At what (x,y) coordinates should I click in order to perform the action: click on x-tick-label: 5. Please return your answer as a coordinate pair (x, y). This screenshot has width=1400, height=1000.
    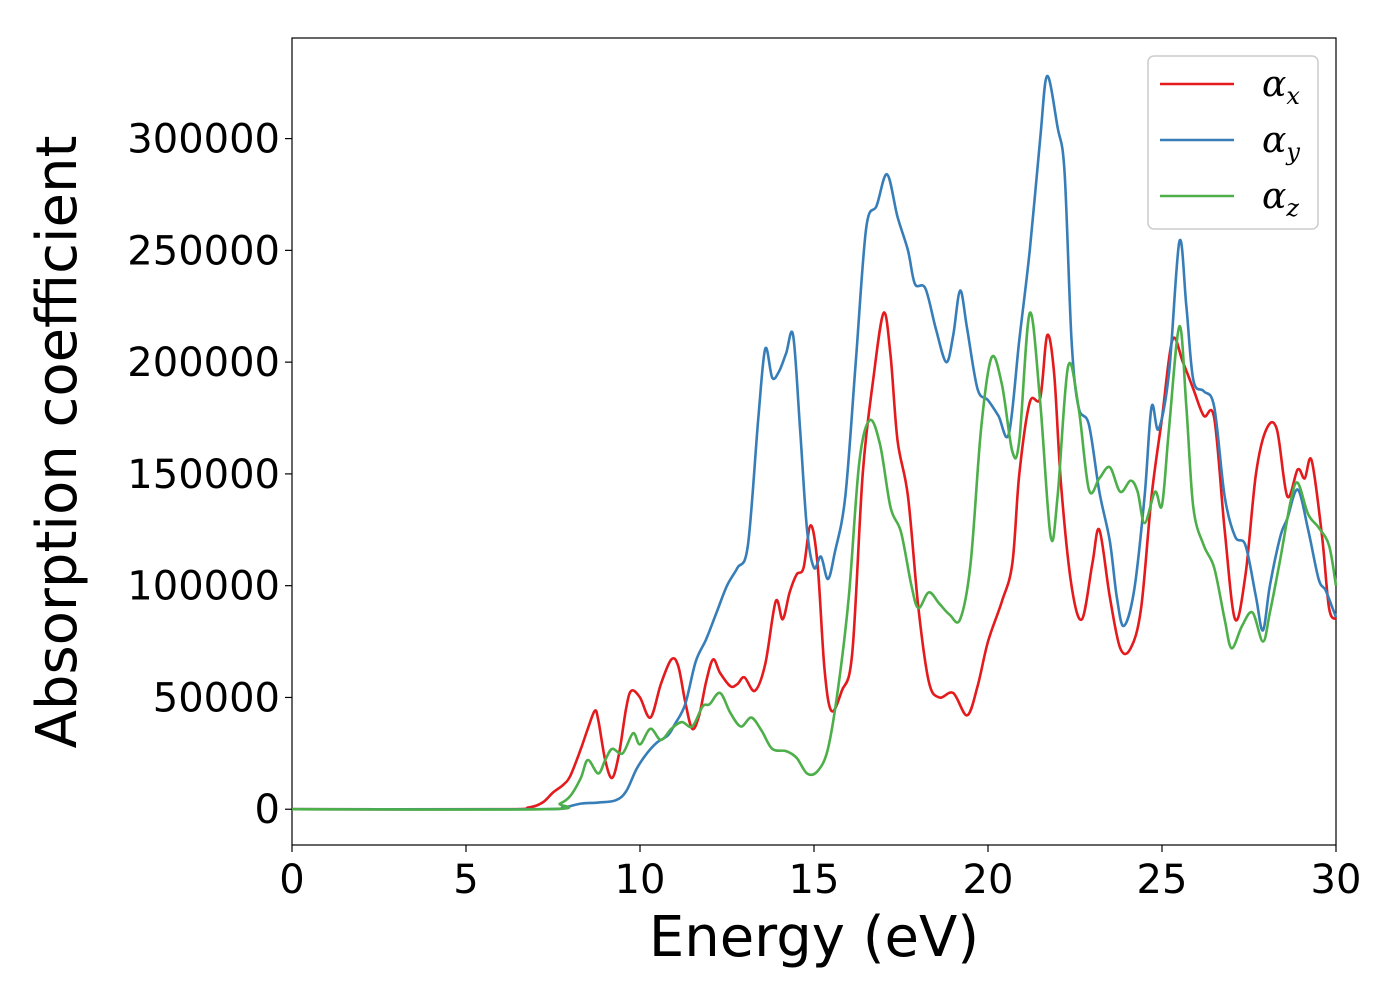
    Looking at the image, I should click on (465, 880).